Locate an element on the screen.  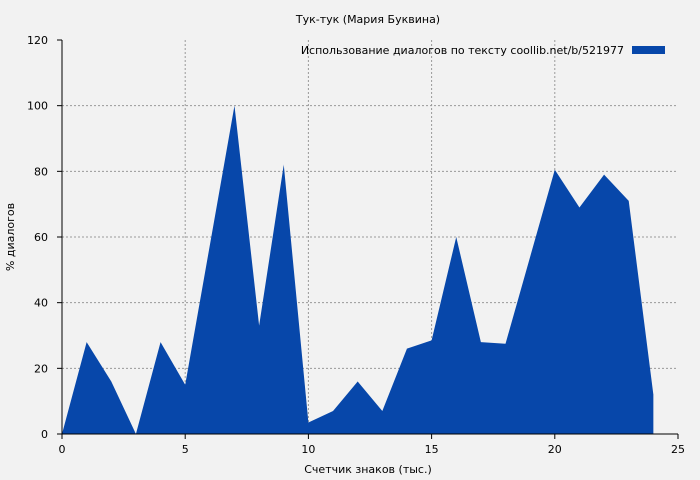
x-tick-label: 25 is located at coordinates (678, 449).